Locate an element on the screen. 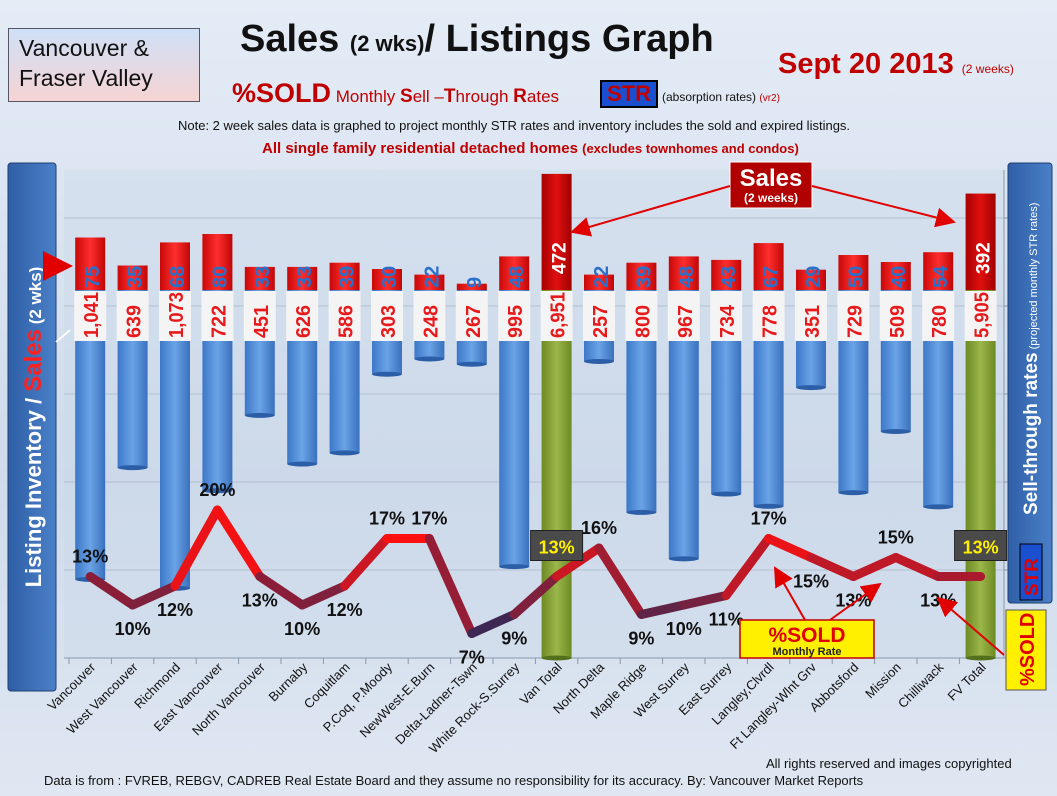  inventory-value-label: 1,041 is located at coordinates (92, 315).